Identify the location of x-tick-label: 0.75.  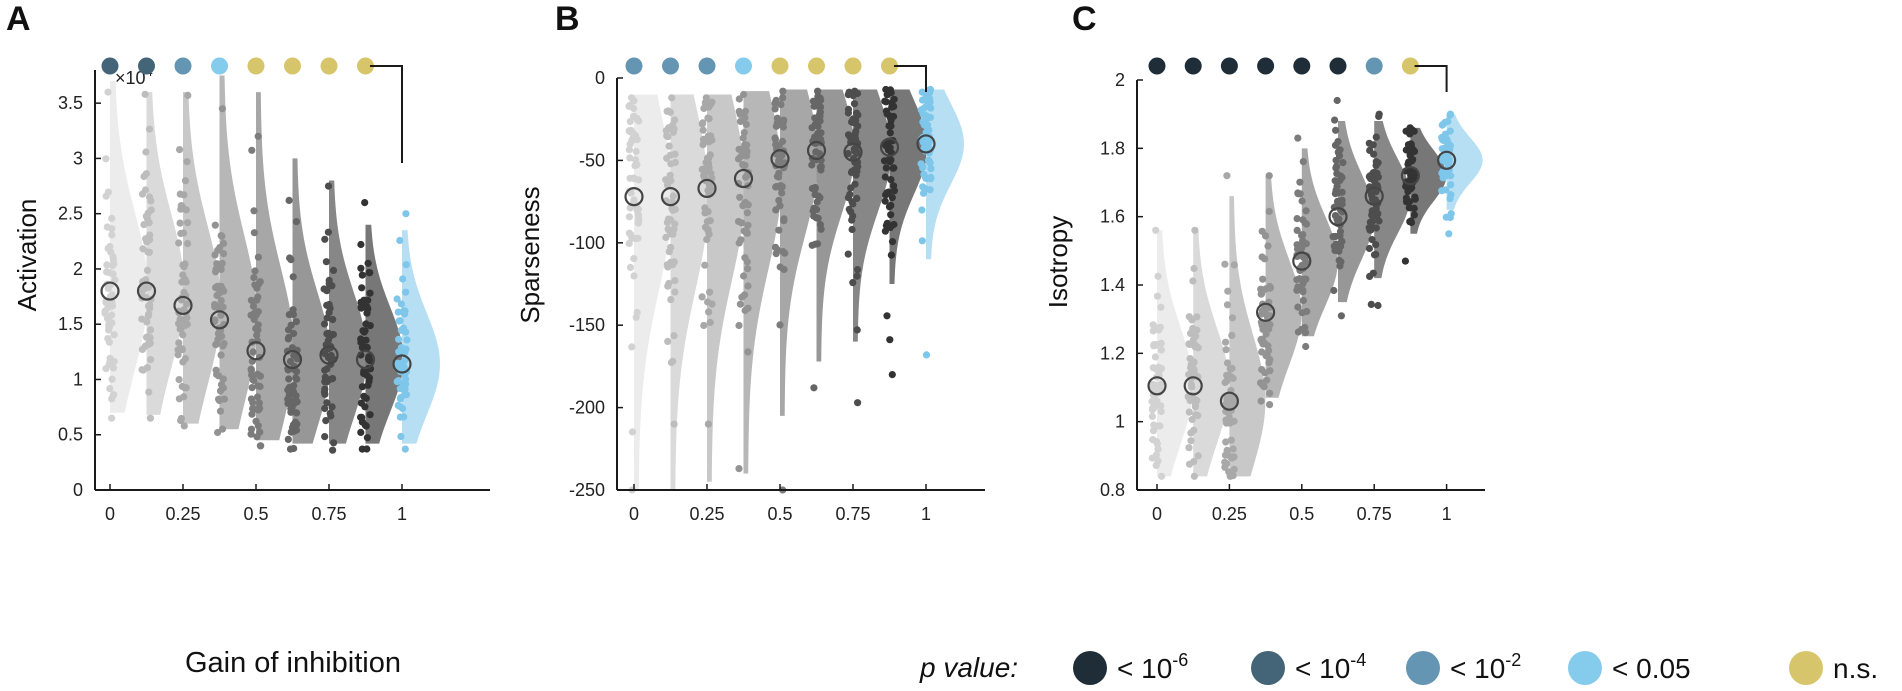
(1374, 514).